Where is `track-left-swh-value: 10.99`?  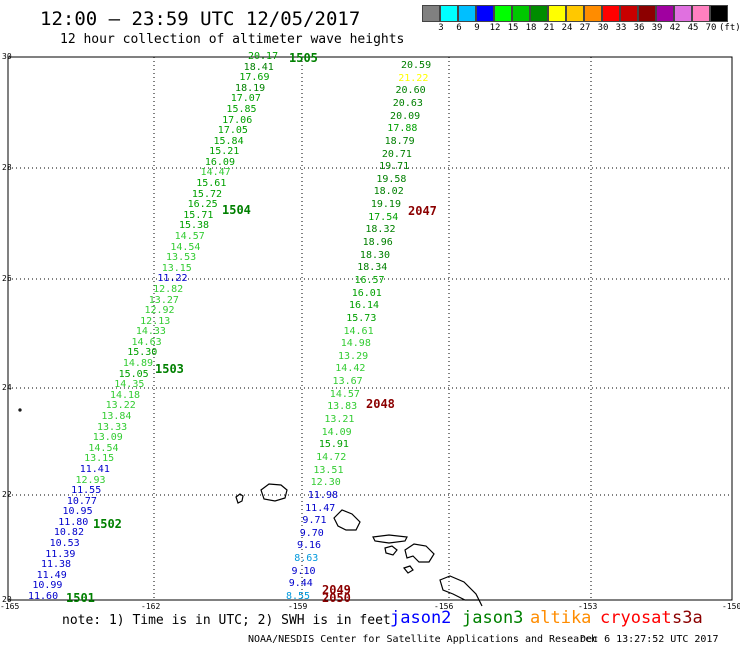
track-left-swh-value: 10.99 is located at coordinates (47, 586).